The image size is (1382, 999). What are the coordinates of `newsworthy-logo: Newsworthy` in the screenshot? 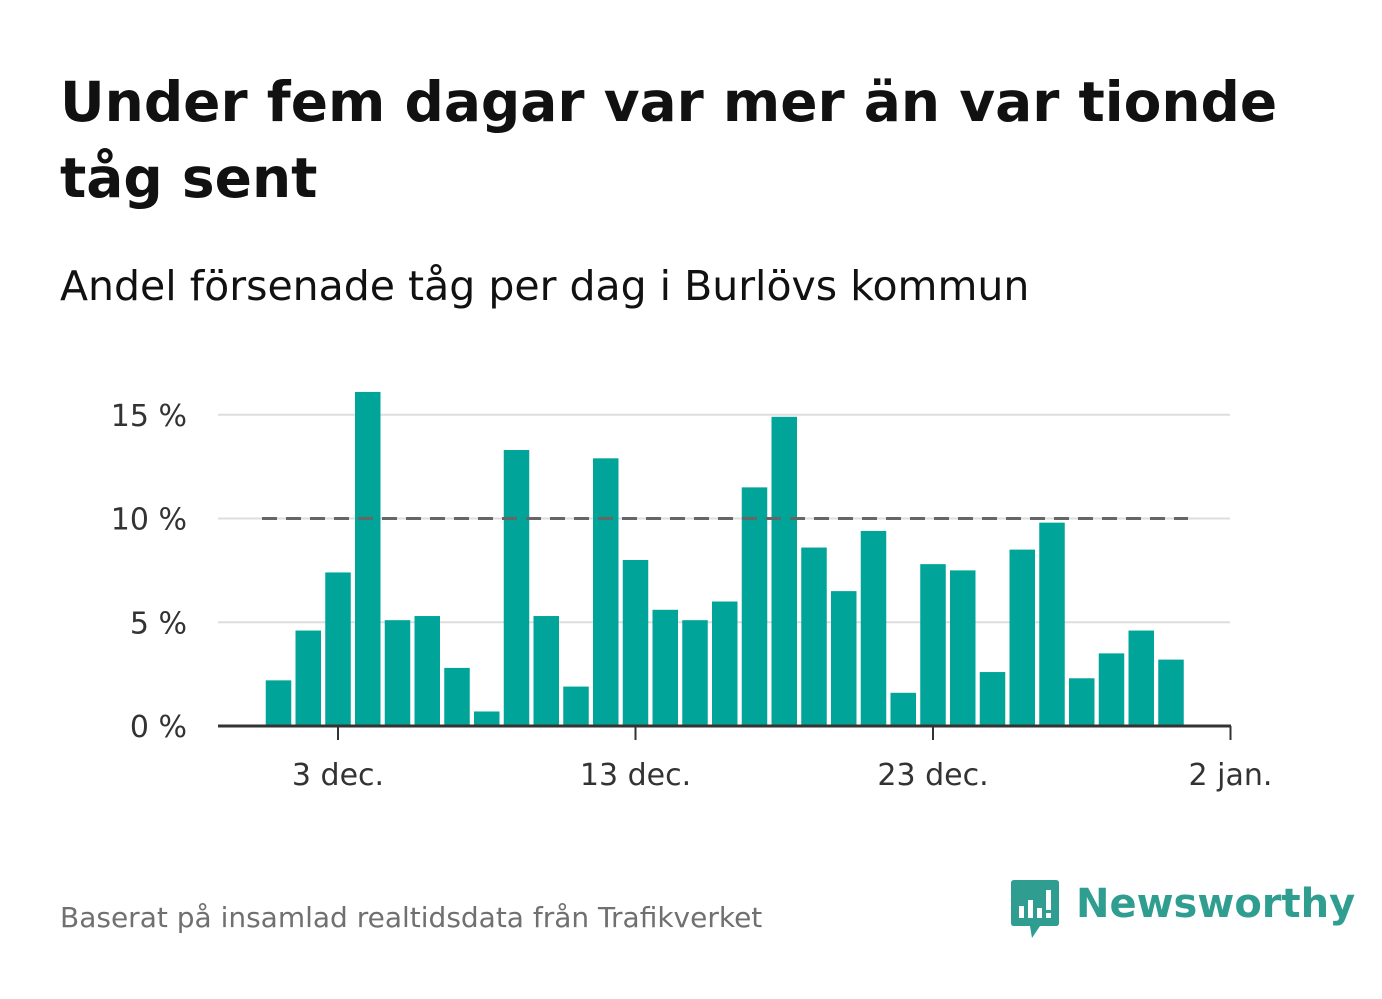 It's located at (1182, 909).